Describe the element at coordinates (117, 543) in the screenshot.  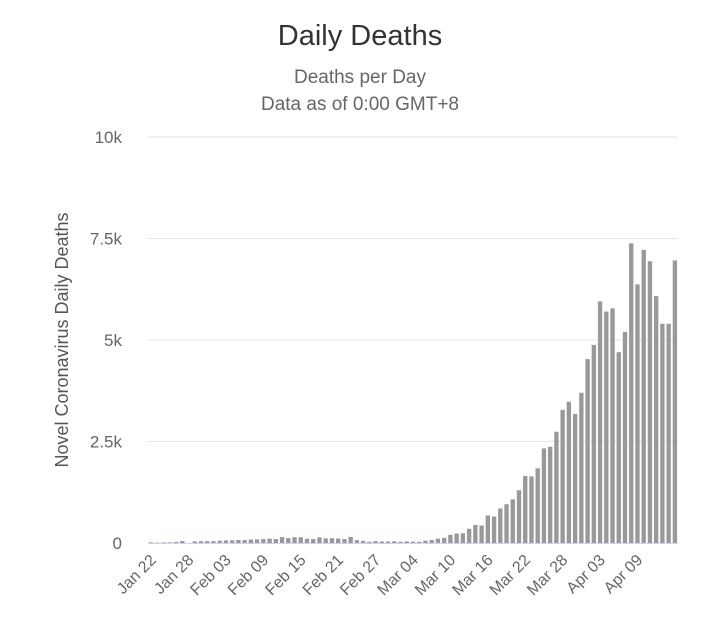
I see `y-tick-label: 0` at that location.